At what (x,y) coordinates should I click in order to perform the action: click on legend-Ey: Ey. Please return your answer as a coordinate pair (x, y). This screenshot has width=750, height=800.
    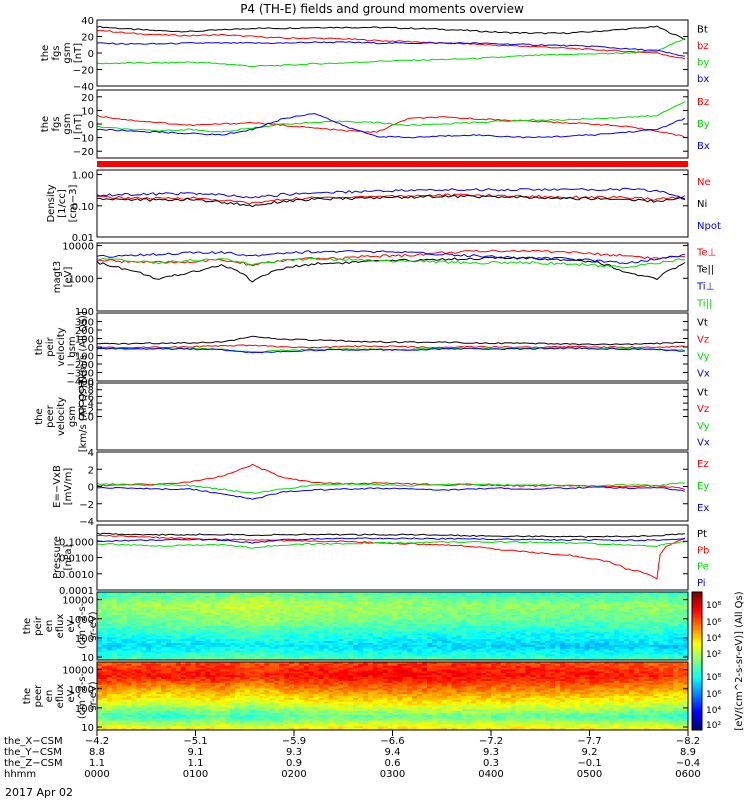
    Looking at the image, I should click on (703, 486).